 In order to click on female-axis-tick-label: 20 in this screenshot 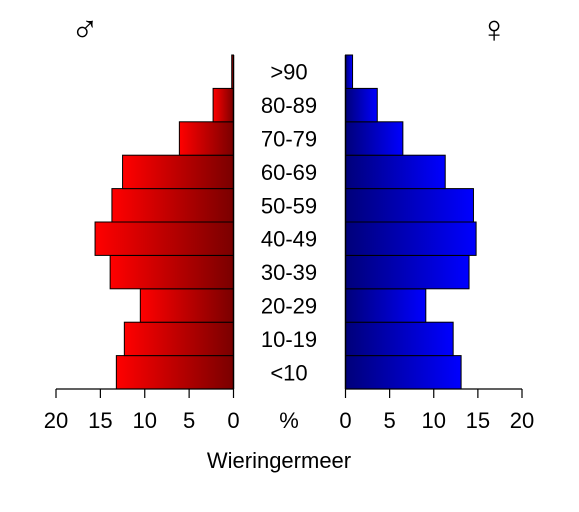, I will do `click(522, 420)`.